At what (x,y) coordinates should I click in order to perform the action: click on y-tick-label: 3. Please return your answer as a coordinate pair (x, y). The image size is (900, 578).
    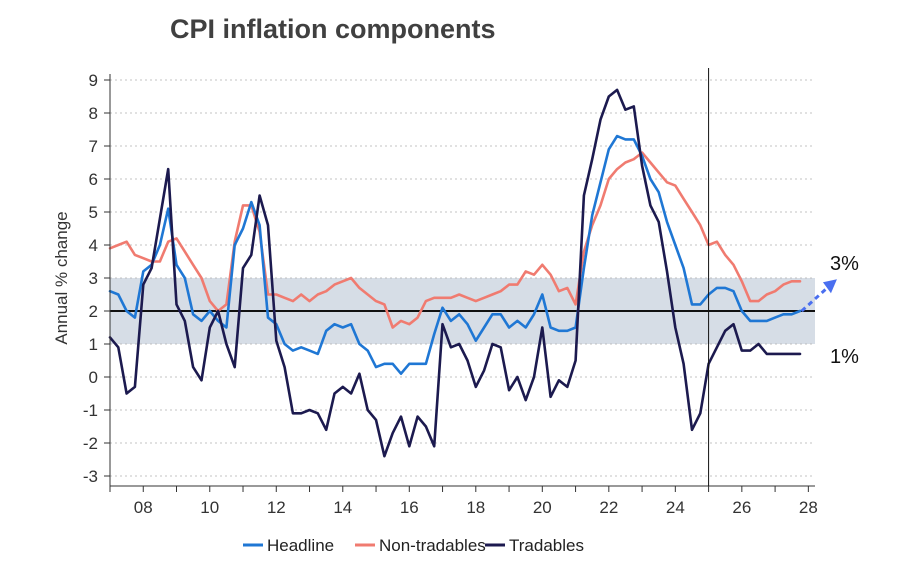
    Looking at the image, I should click on (93, 278).